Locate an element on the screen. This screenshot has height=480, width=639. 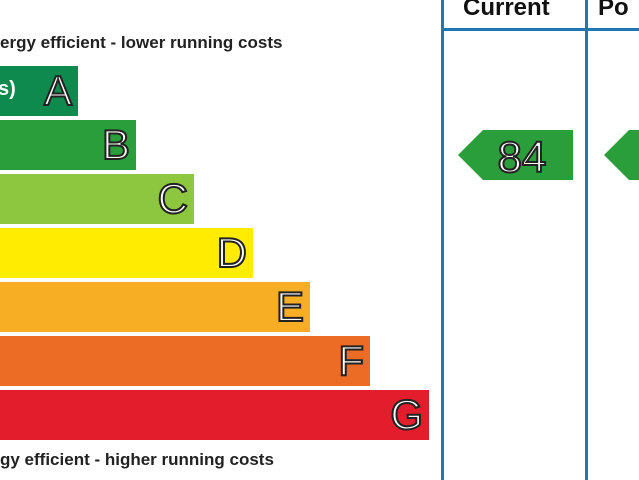
header-potential: Po is located at coordinates (613, 10).